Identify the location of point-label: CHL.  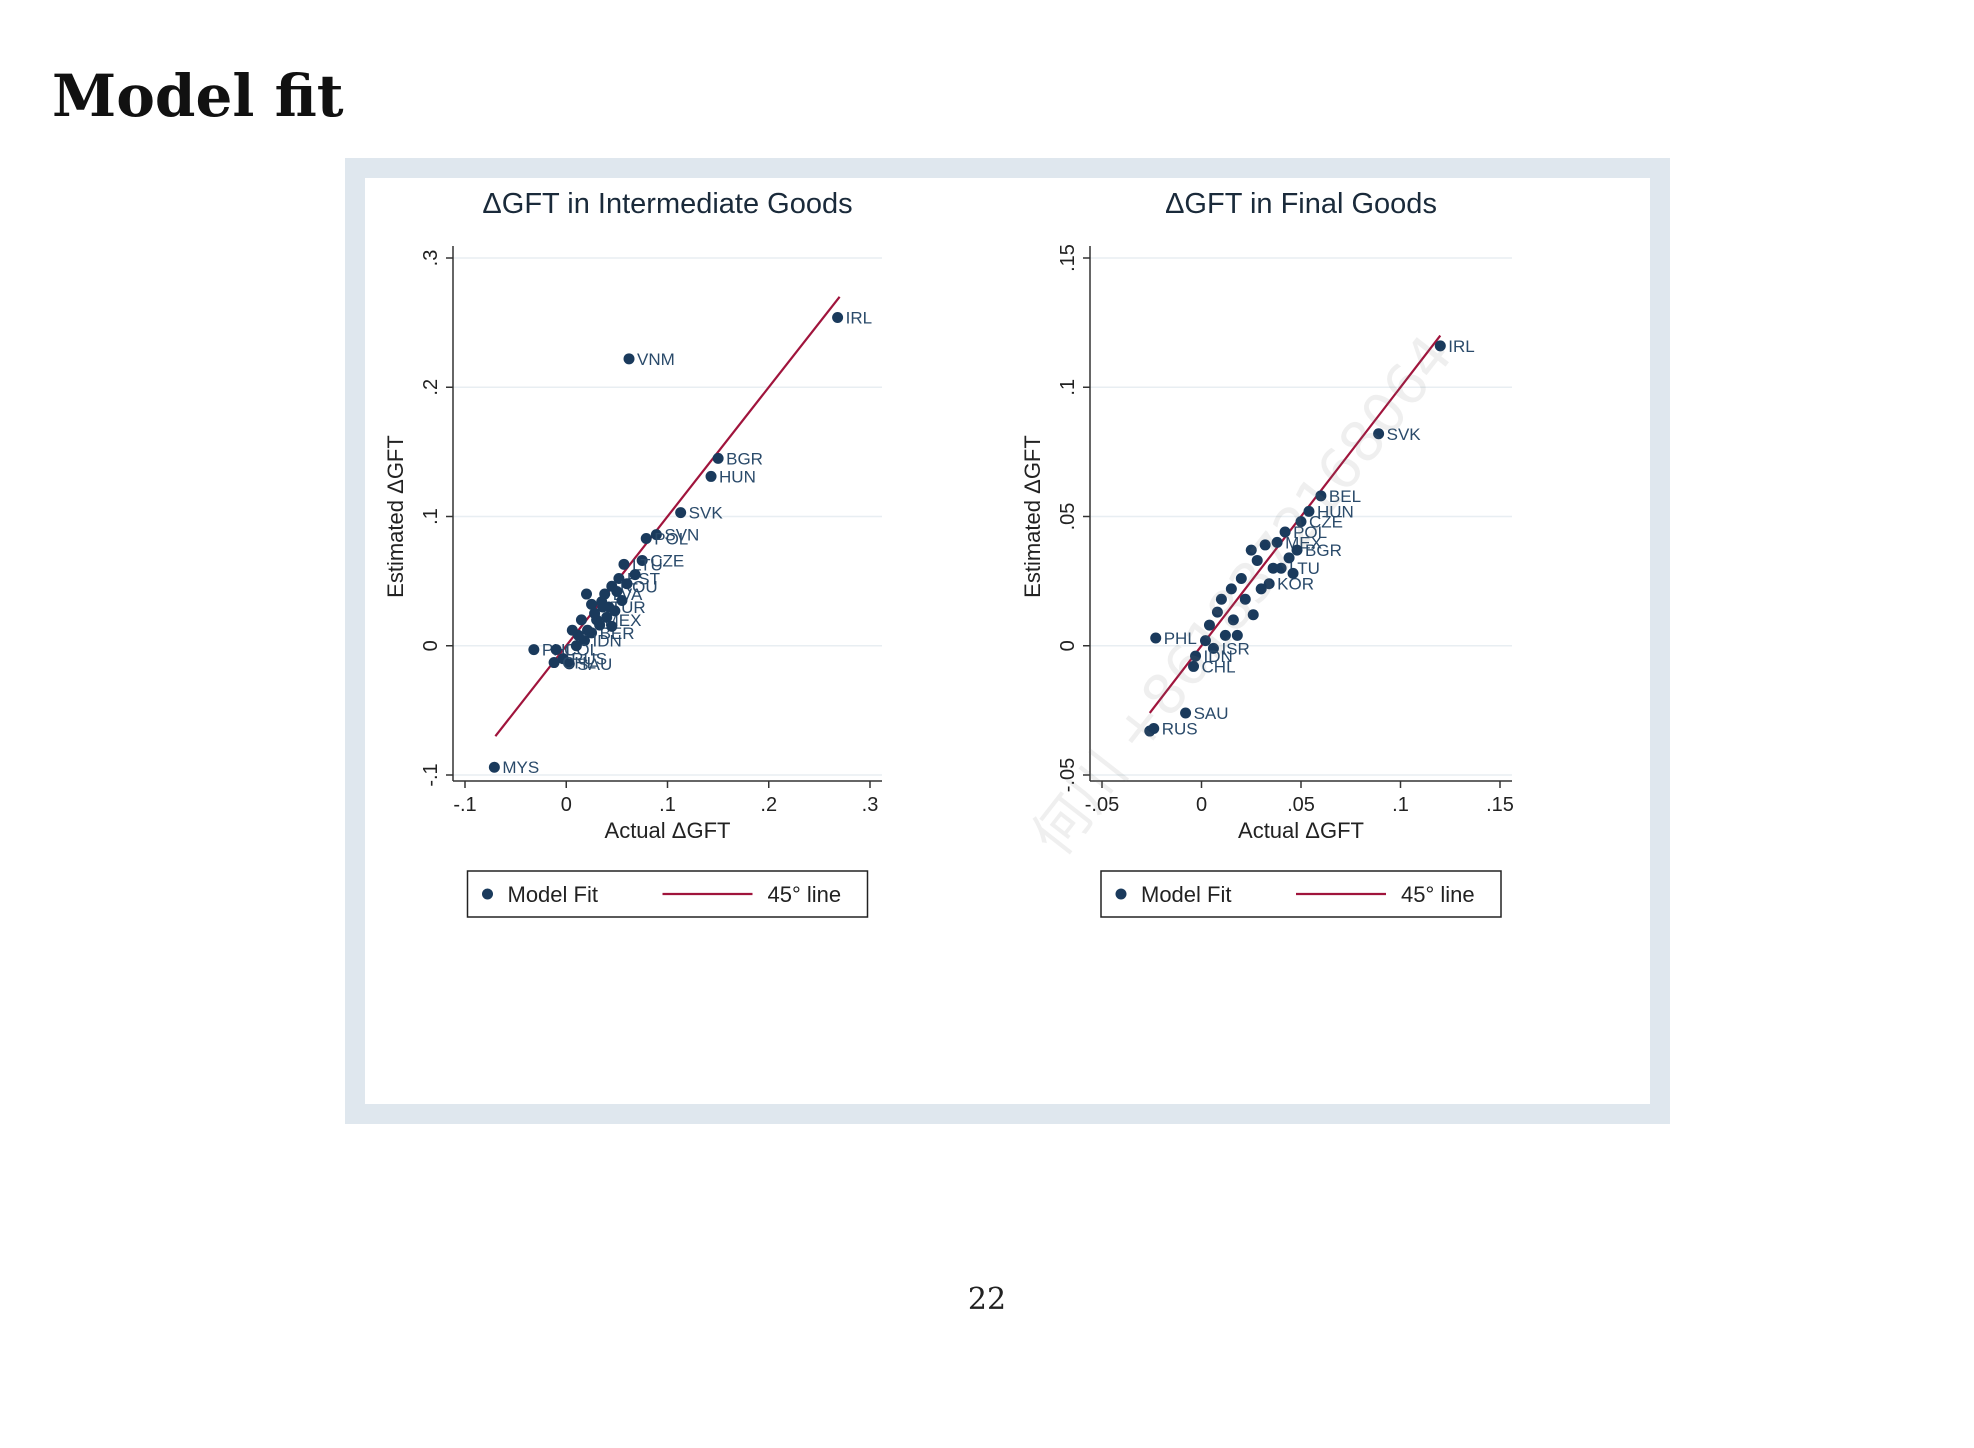
(579, 663).